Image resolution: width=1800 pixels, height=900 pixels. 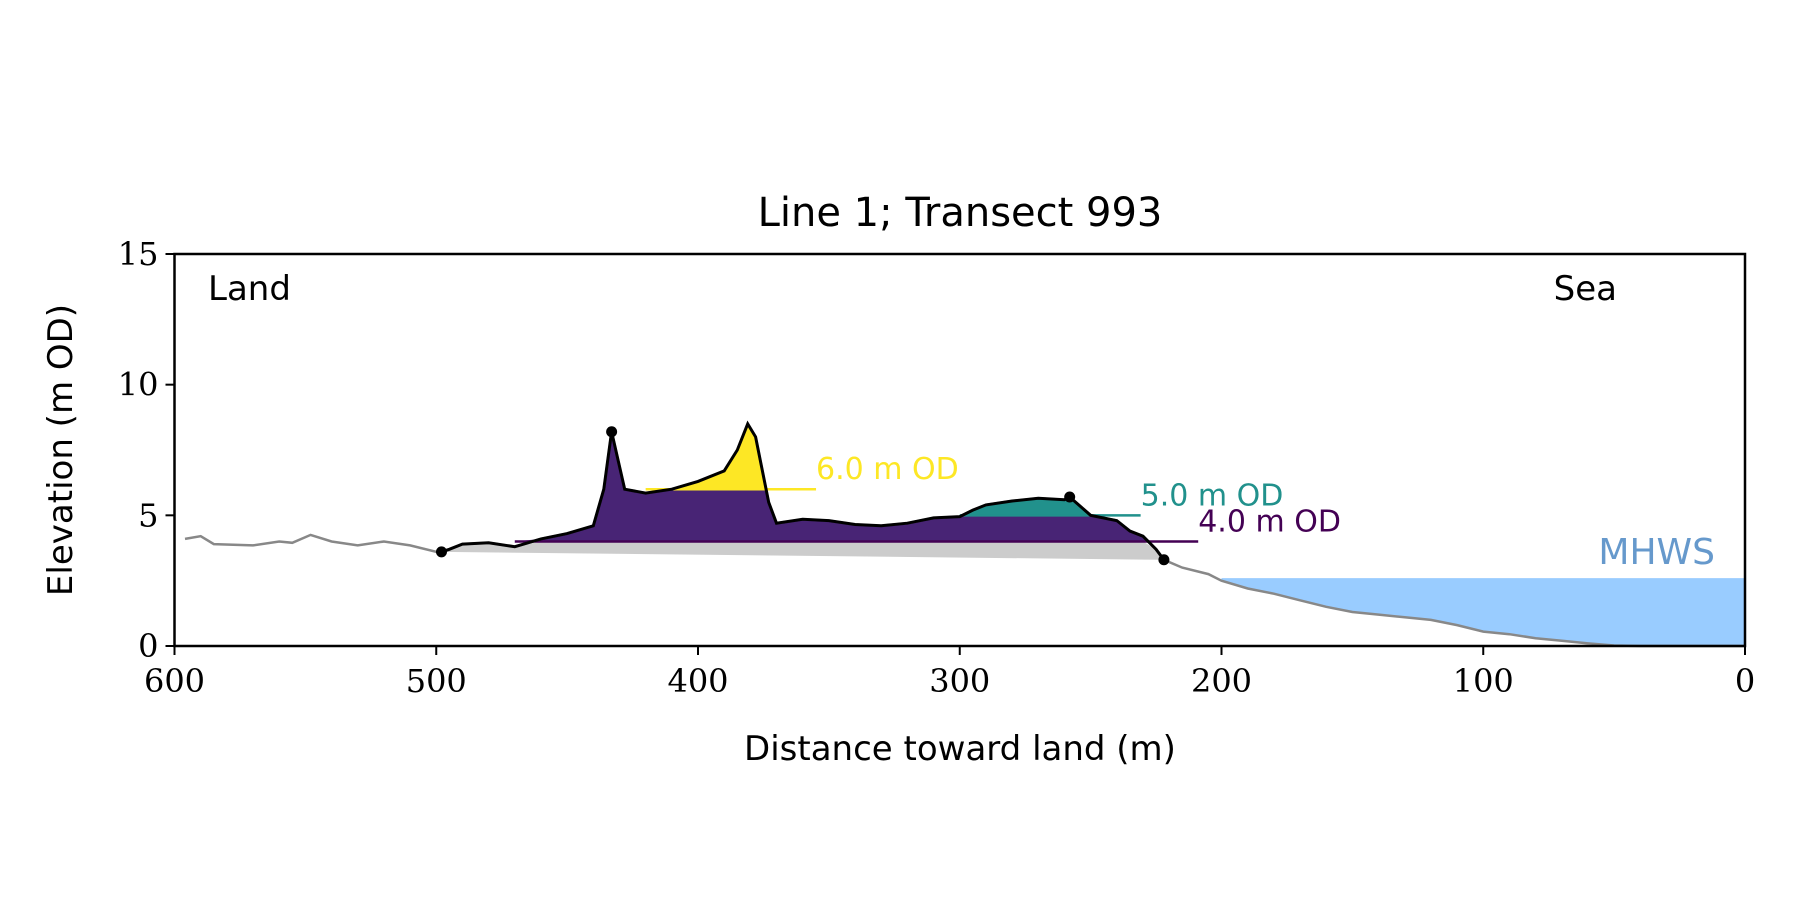 What do you see at coordinates (148, 646) in the screenshot?
I see `y-tick-label: 0` at bounding box center [148, 646].